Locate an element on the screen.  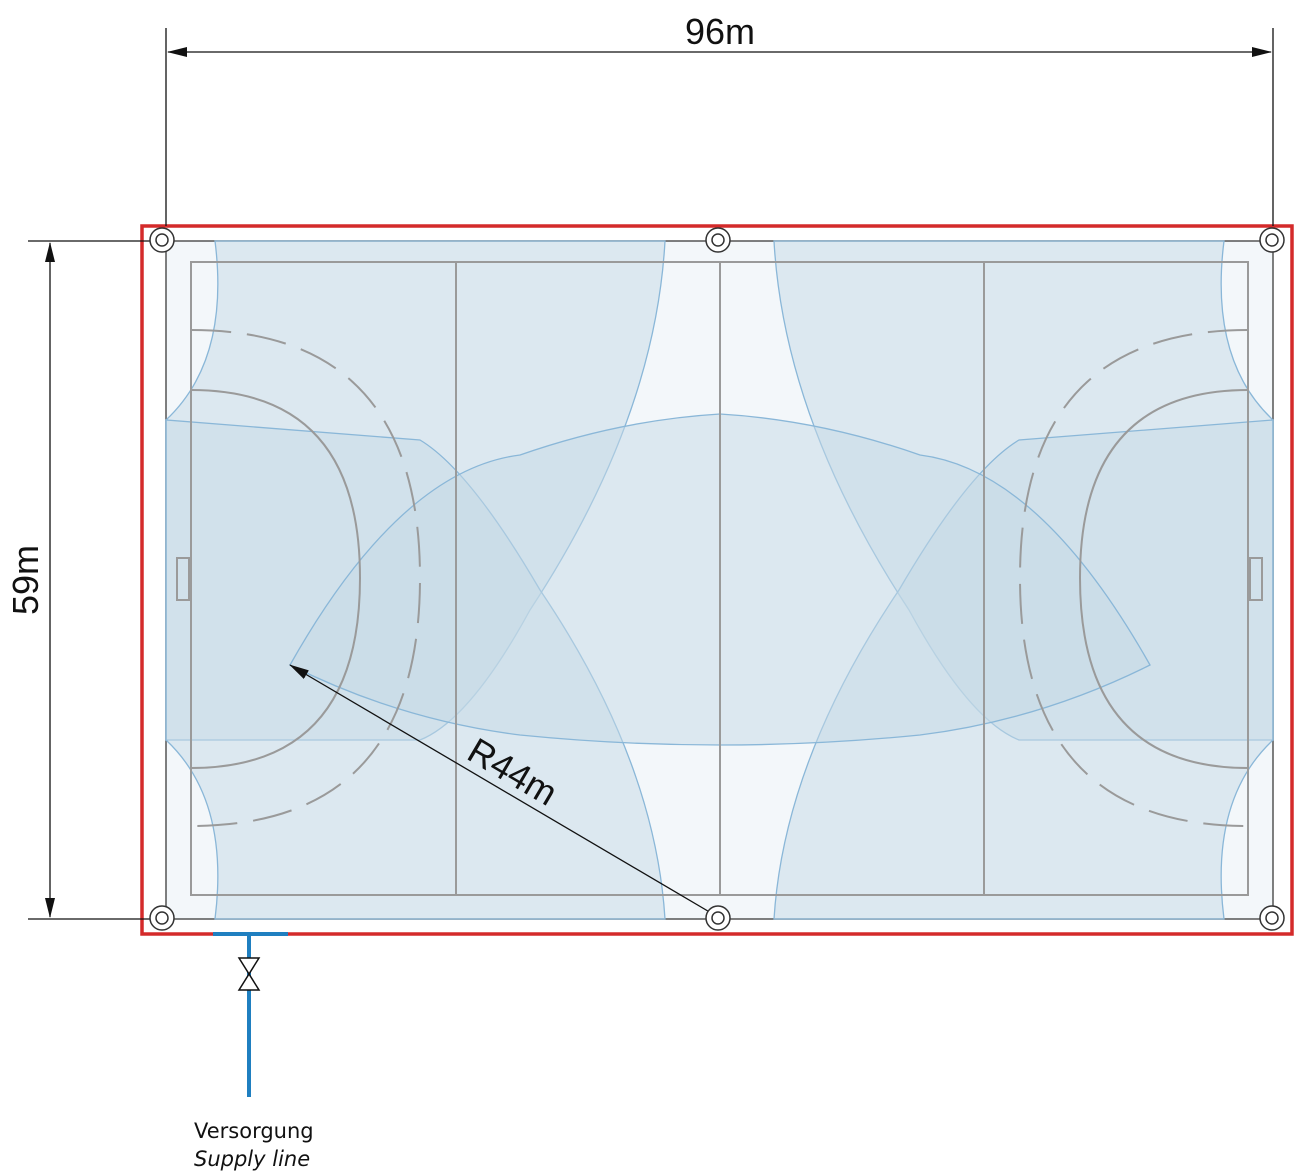
right-goal-arc is located at coordinates (1163, 579).